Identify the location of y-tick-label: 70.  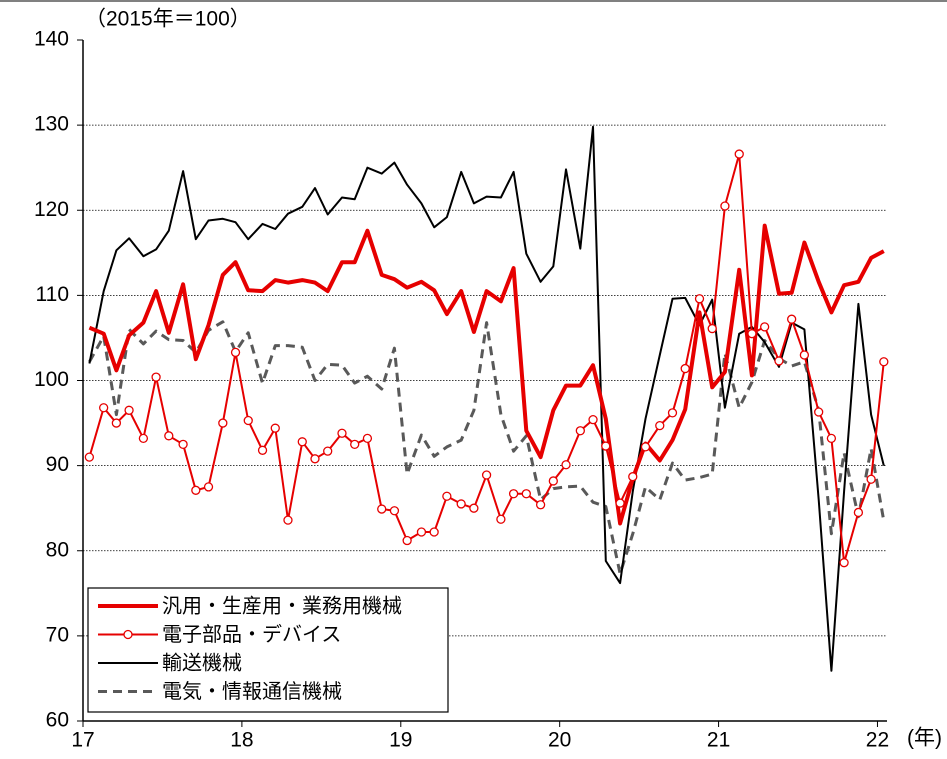
(57, 634).